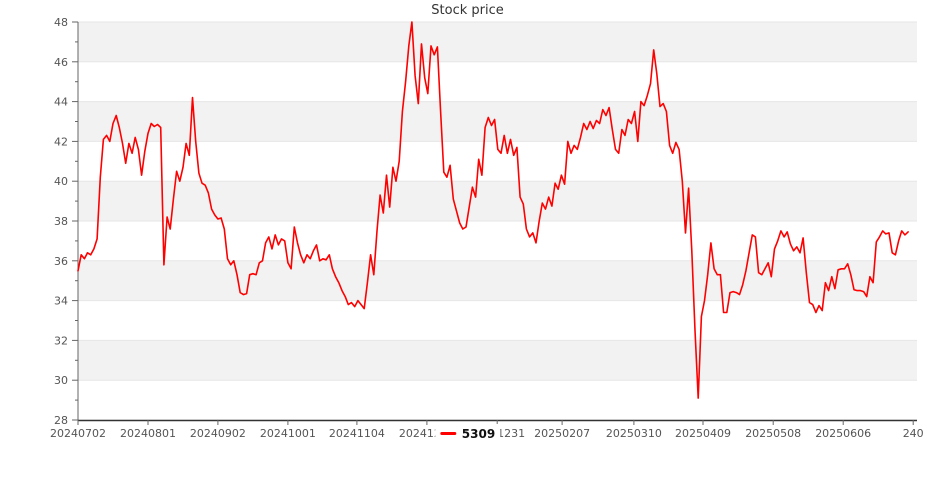  Describe the element at coordinates (61, 420) in the screenshot. I see `svg-text: 28` at that location.